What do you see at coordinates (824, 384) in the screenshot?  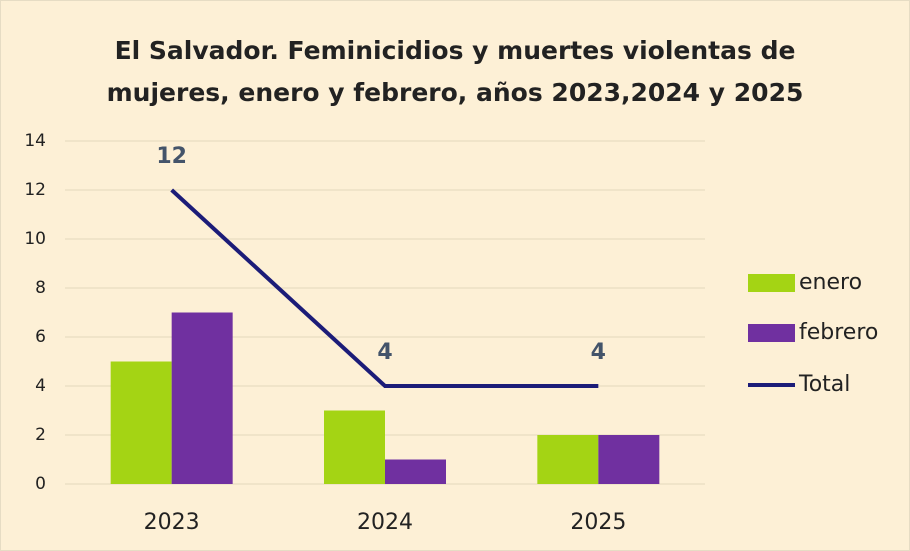 I see `legend-label: Total` at bounding box center [824, 384].